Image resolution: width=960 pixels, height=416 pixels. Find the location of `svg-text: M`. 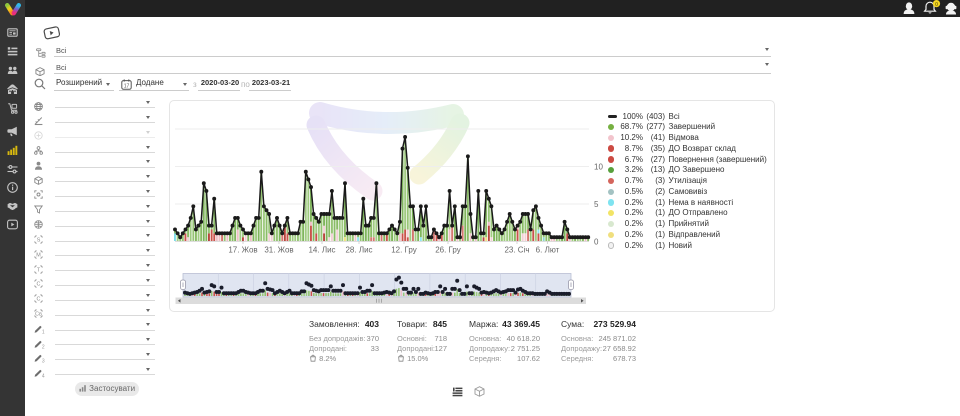

svg-text: M is located at coordinates (38, 255).